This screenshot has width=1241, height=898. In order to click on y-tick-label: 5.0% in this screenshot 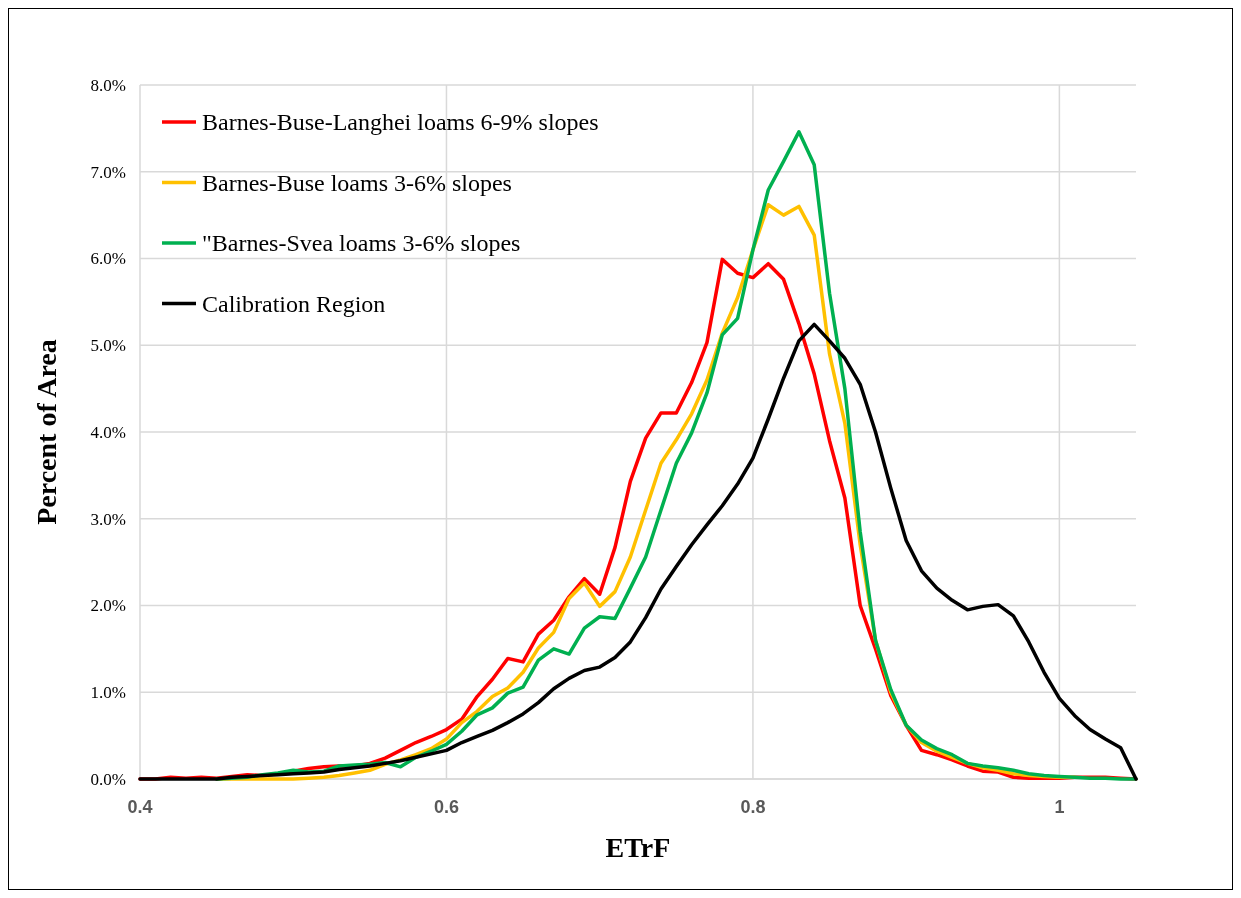, I will do `click(108, 346)`.